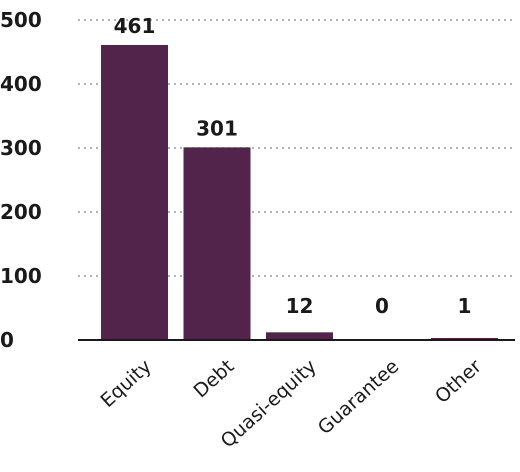  I want to click on value-label: 301, so click(217, 128).